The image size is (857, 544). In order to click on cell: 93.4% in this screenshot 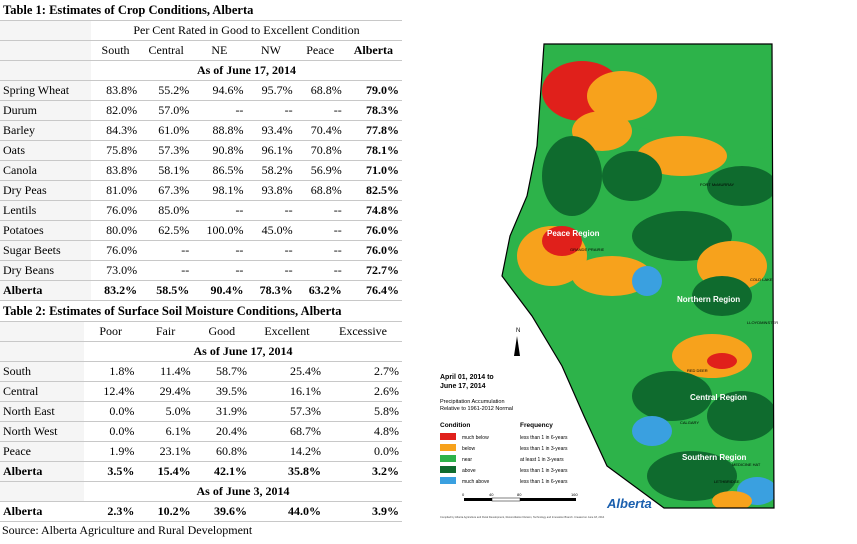, I will do `click(271, 130)`.